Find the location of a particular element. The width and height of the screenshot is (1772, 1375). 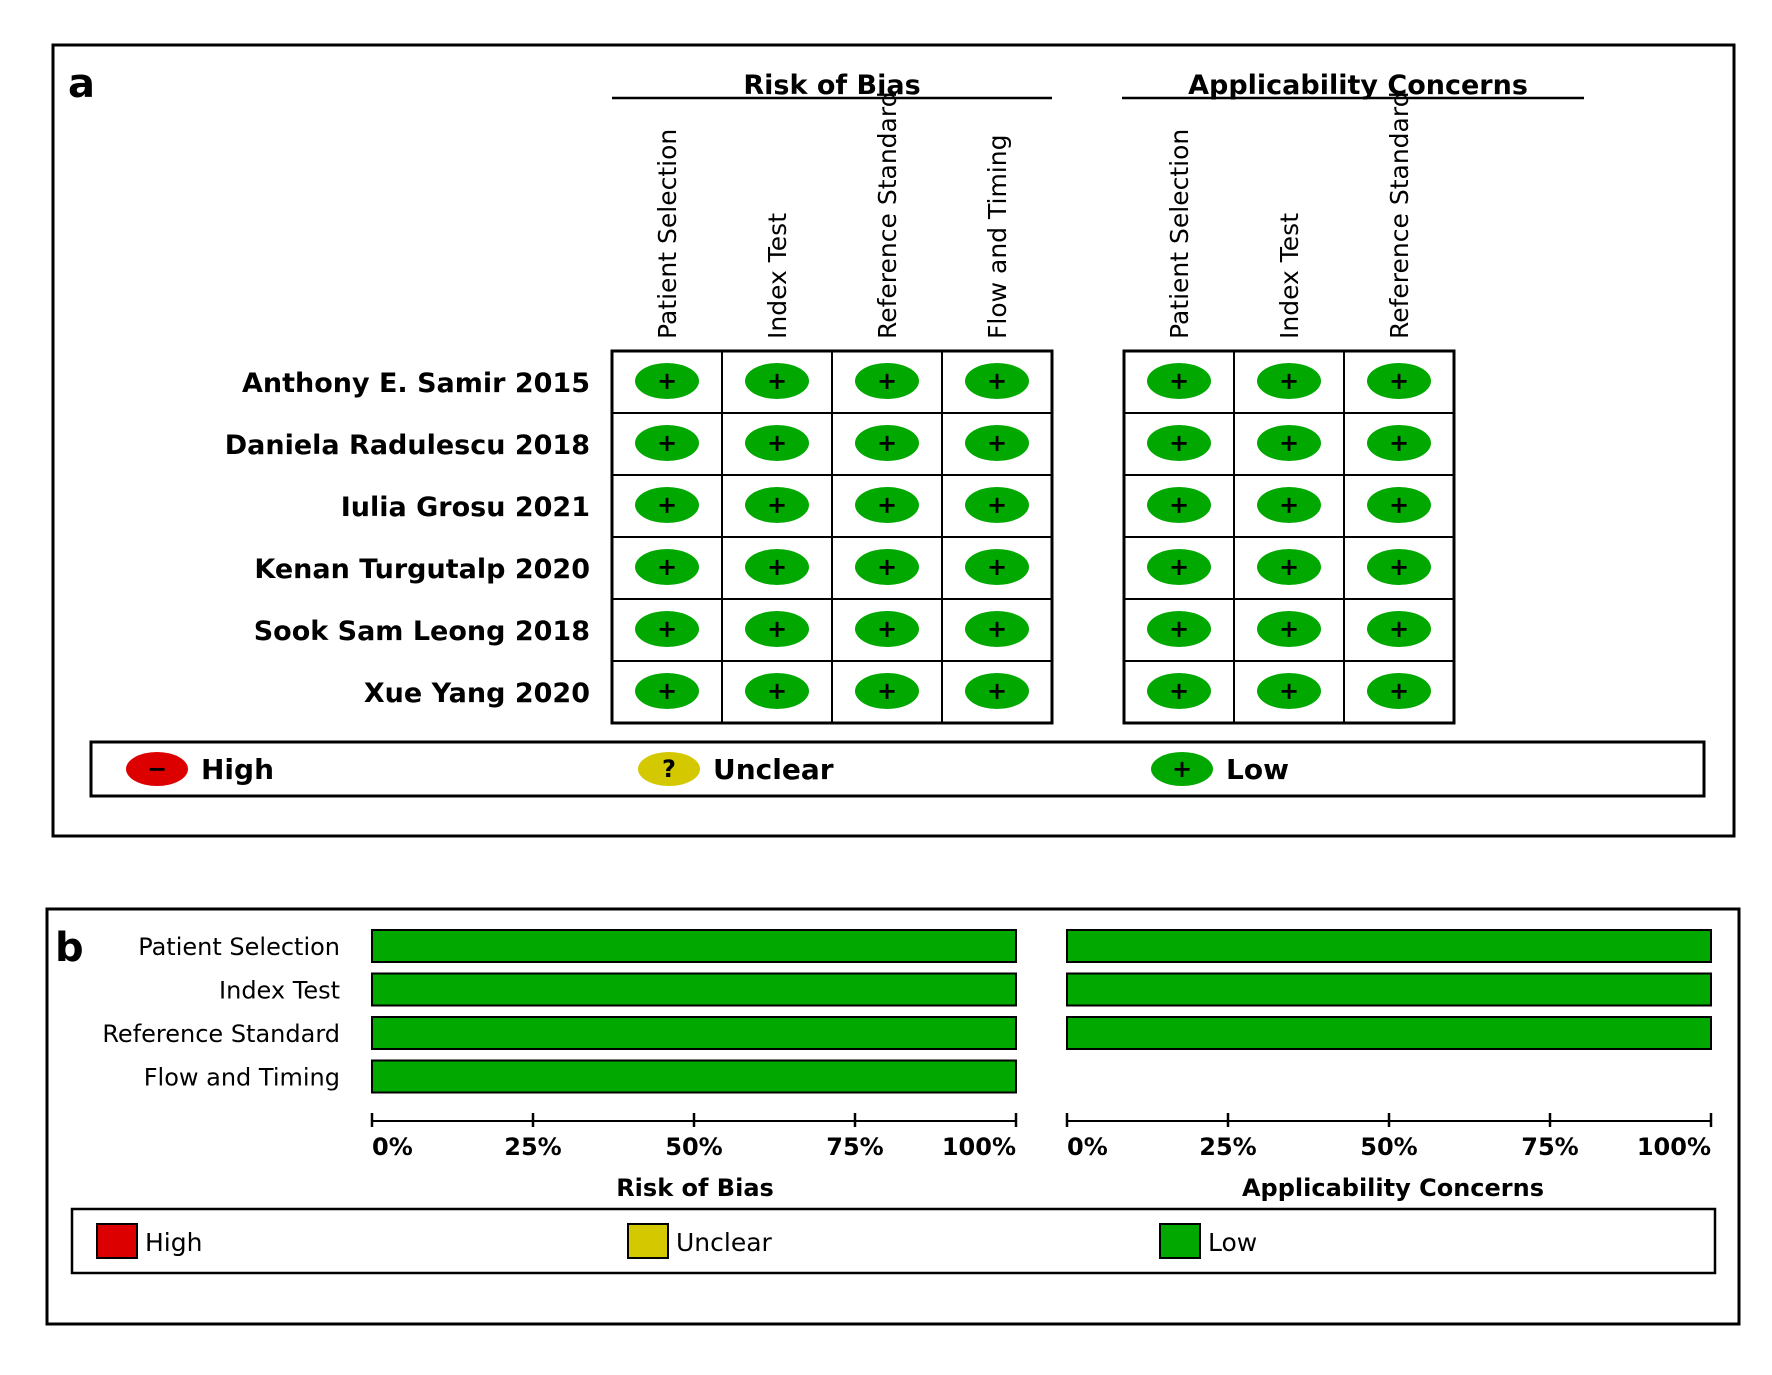

panel-b-legend-frame is located at coordinates (893, 1241).